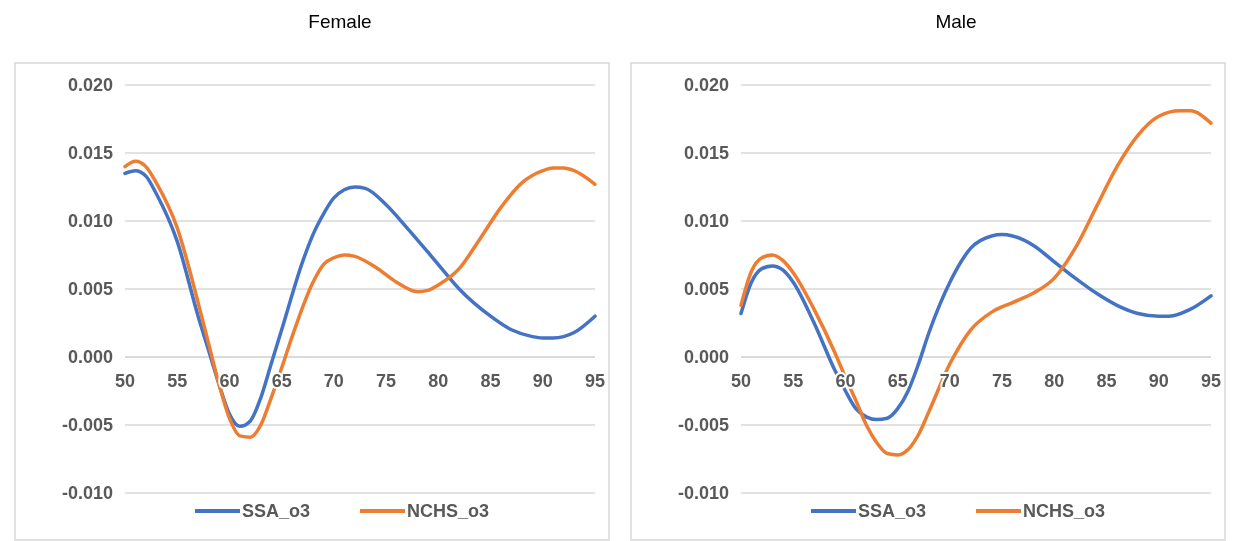 The image size is (1233, 541). What do you see at coordinates (229, 381) in the screenshot?
I see `x-tick-label: 60` at bounding box center [229, 381].